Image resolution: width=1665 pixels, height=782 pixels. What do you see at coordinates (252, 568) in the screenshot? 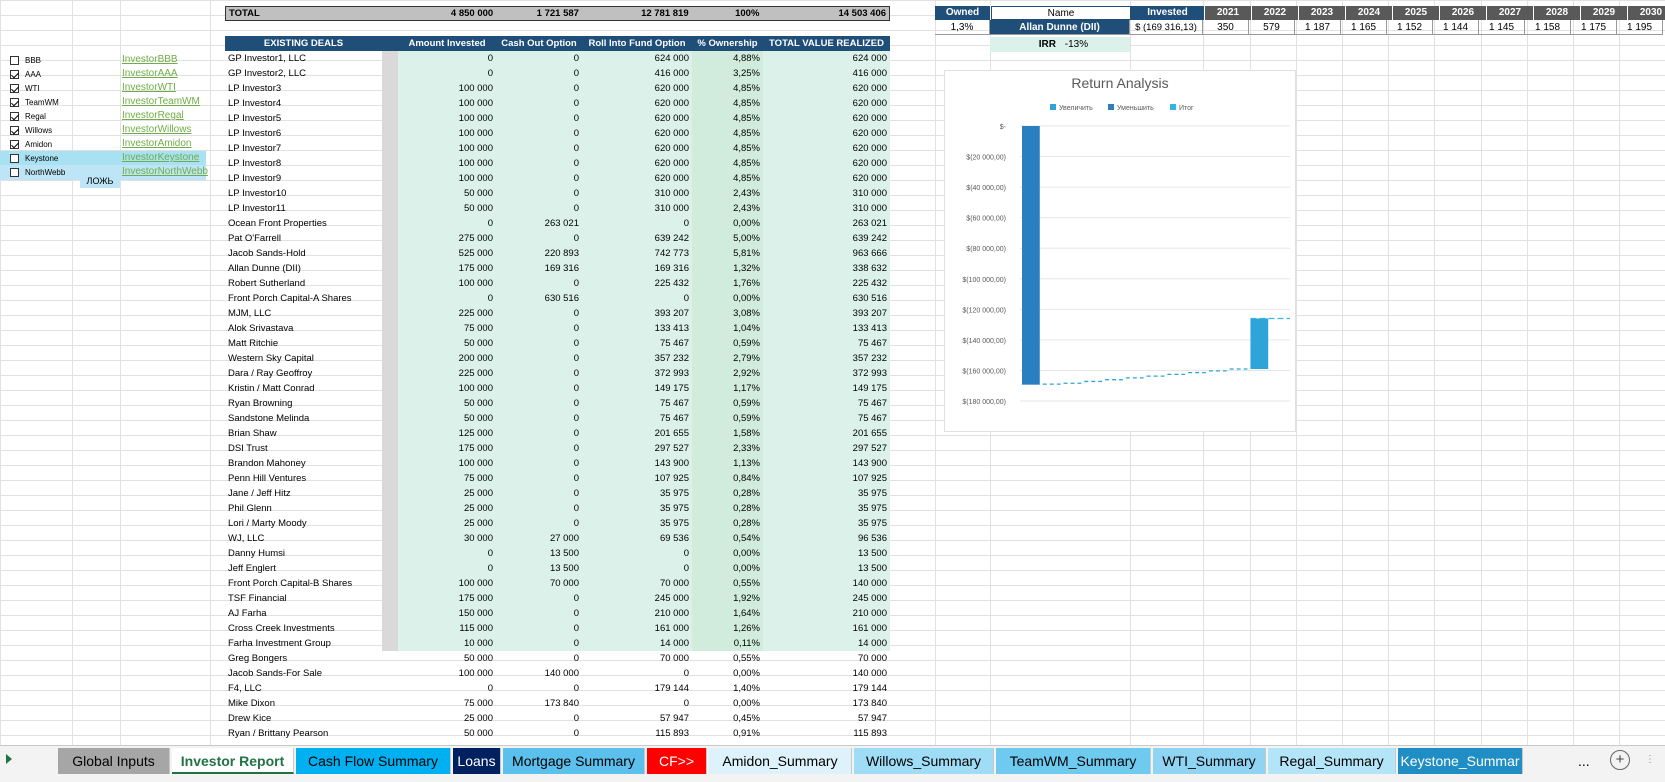
I see `deal-name: Jeff Englert` at bounding box center [252, 568].